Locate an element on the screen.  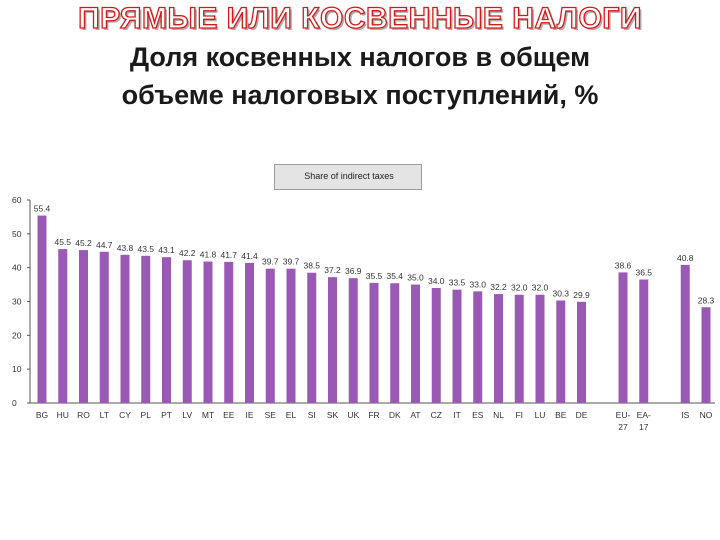
chart-title-box: Share of indirect taxes is located at coordinates (348, 177).